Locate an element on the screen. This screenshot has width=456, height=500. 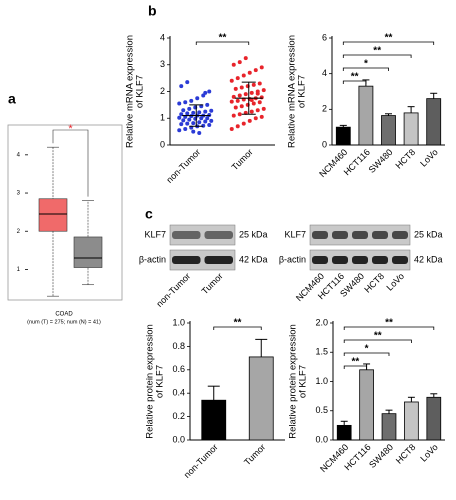
y-tick-label: 0.5 is located at coordinates (321, 410).